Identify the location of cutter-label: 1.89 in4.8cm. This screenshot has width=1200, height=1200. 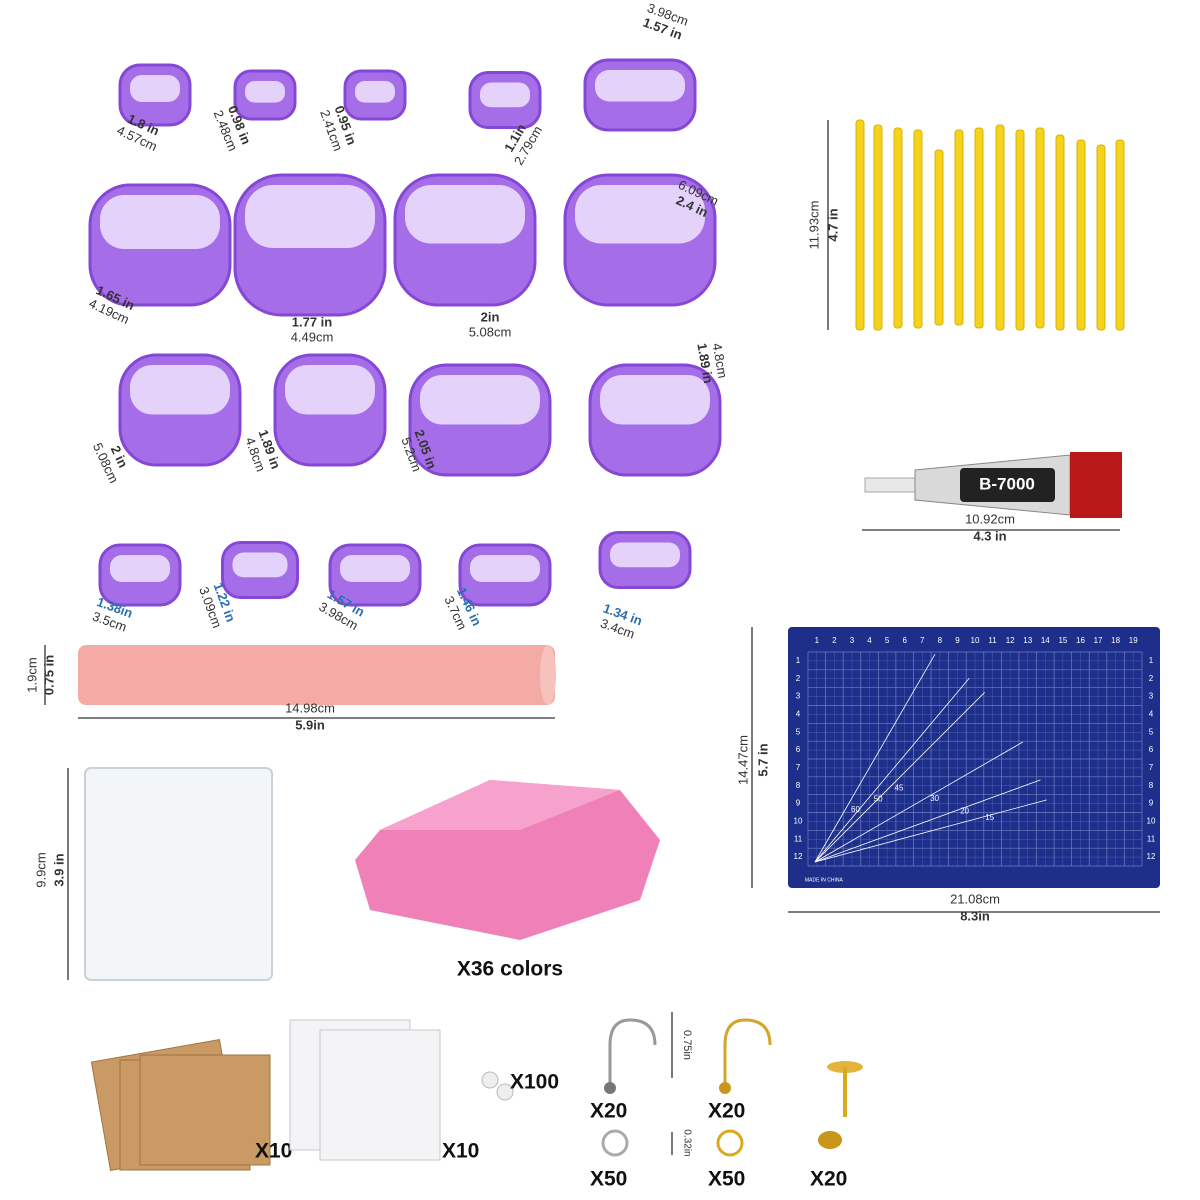
(712, 363).